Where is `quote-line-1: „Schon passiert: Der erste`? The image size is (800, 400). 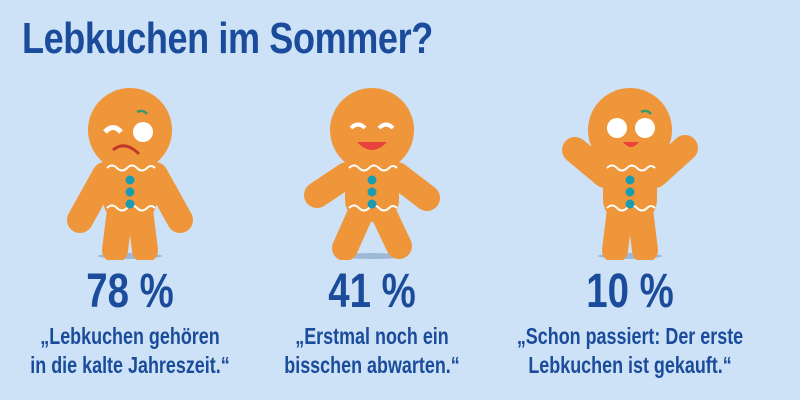
quote-line-1: „Schon passiert: Der erste is located at coordinates (630, 336).